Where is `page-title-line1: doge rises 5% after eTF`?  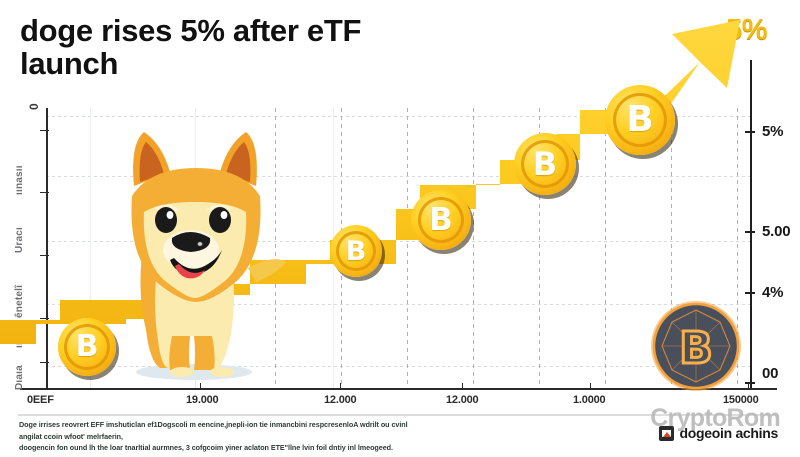
page-title-line1: doge rises 5% after eTF is located at coordinates (191, 30).